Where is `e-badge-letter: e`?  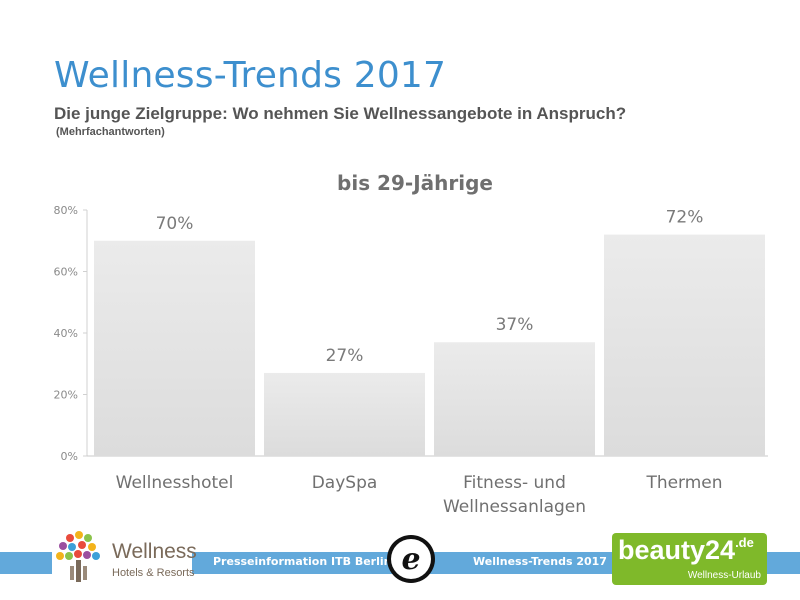 e-badge-letter: e is located at coordinates (410, 559).